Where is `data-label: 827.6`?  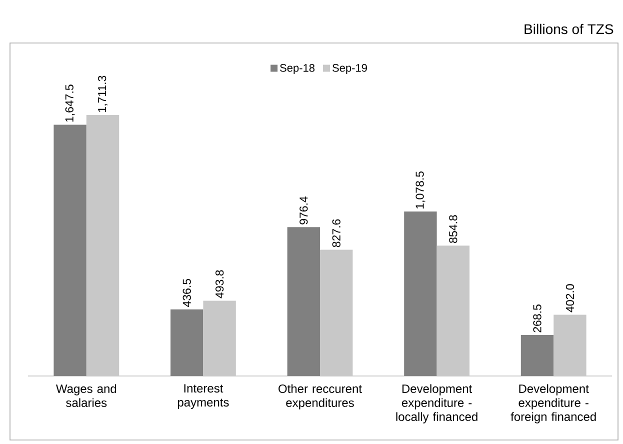
data-label: 827.6 is located at coordinates (336, 233).